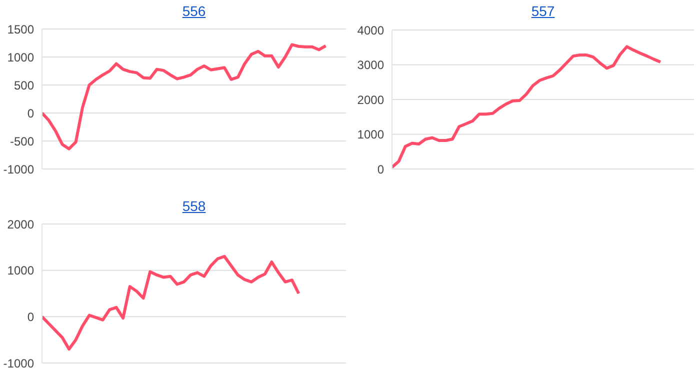  I want to click on chart-title: 557, so click(543, 11).